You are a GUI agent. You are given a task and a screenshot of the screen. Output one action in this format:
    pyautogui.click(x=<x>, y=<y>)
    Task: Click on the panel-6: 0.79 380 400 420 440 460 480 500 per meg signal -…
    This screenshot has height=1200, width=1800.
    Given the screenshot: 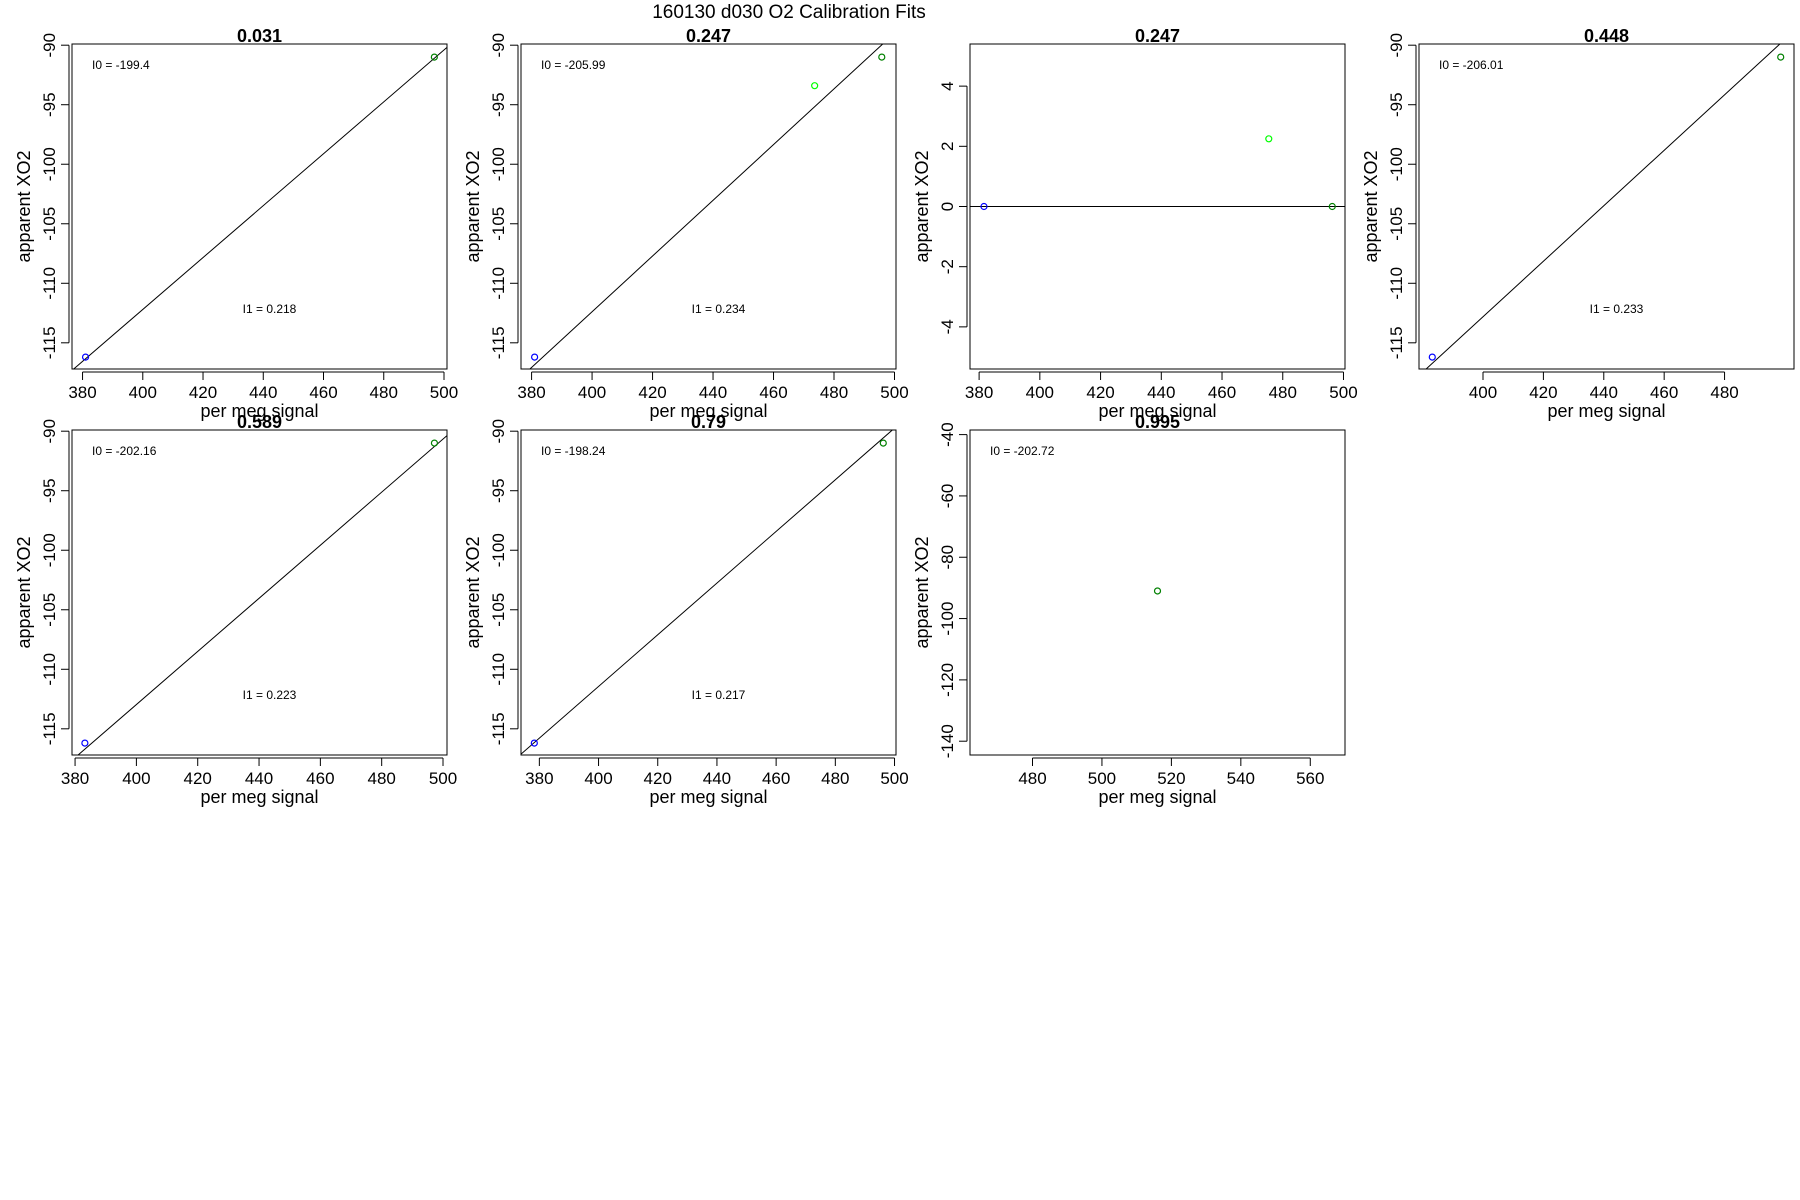 What is the action you would take?
    pyautogui.click(x=686, y=609)
    